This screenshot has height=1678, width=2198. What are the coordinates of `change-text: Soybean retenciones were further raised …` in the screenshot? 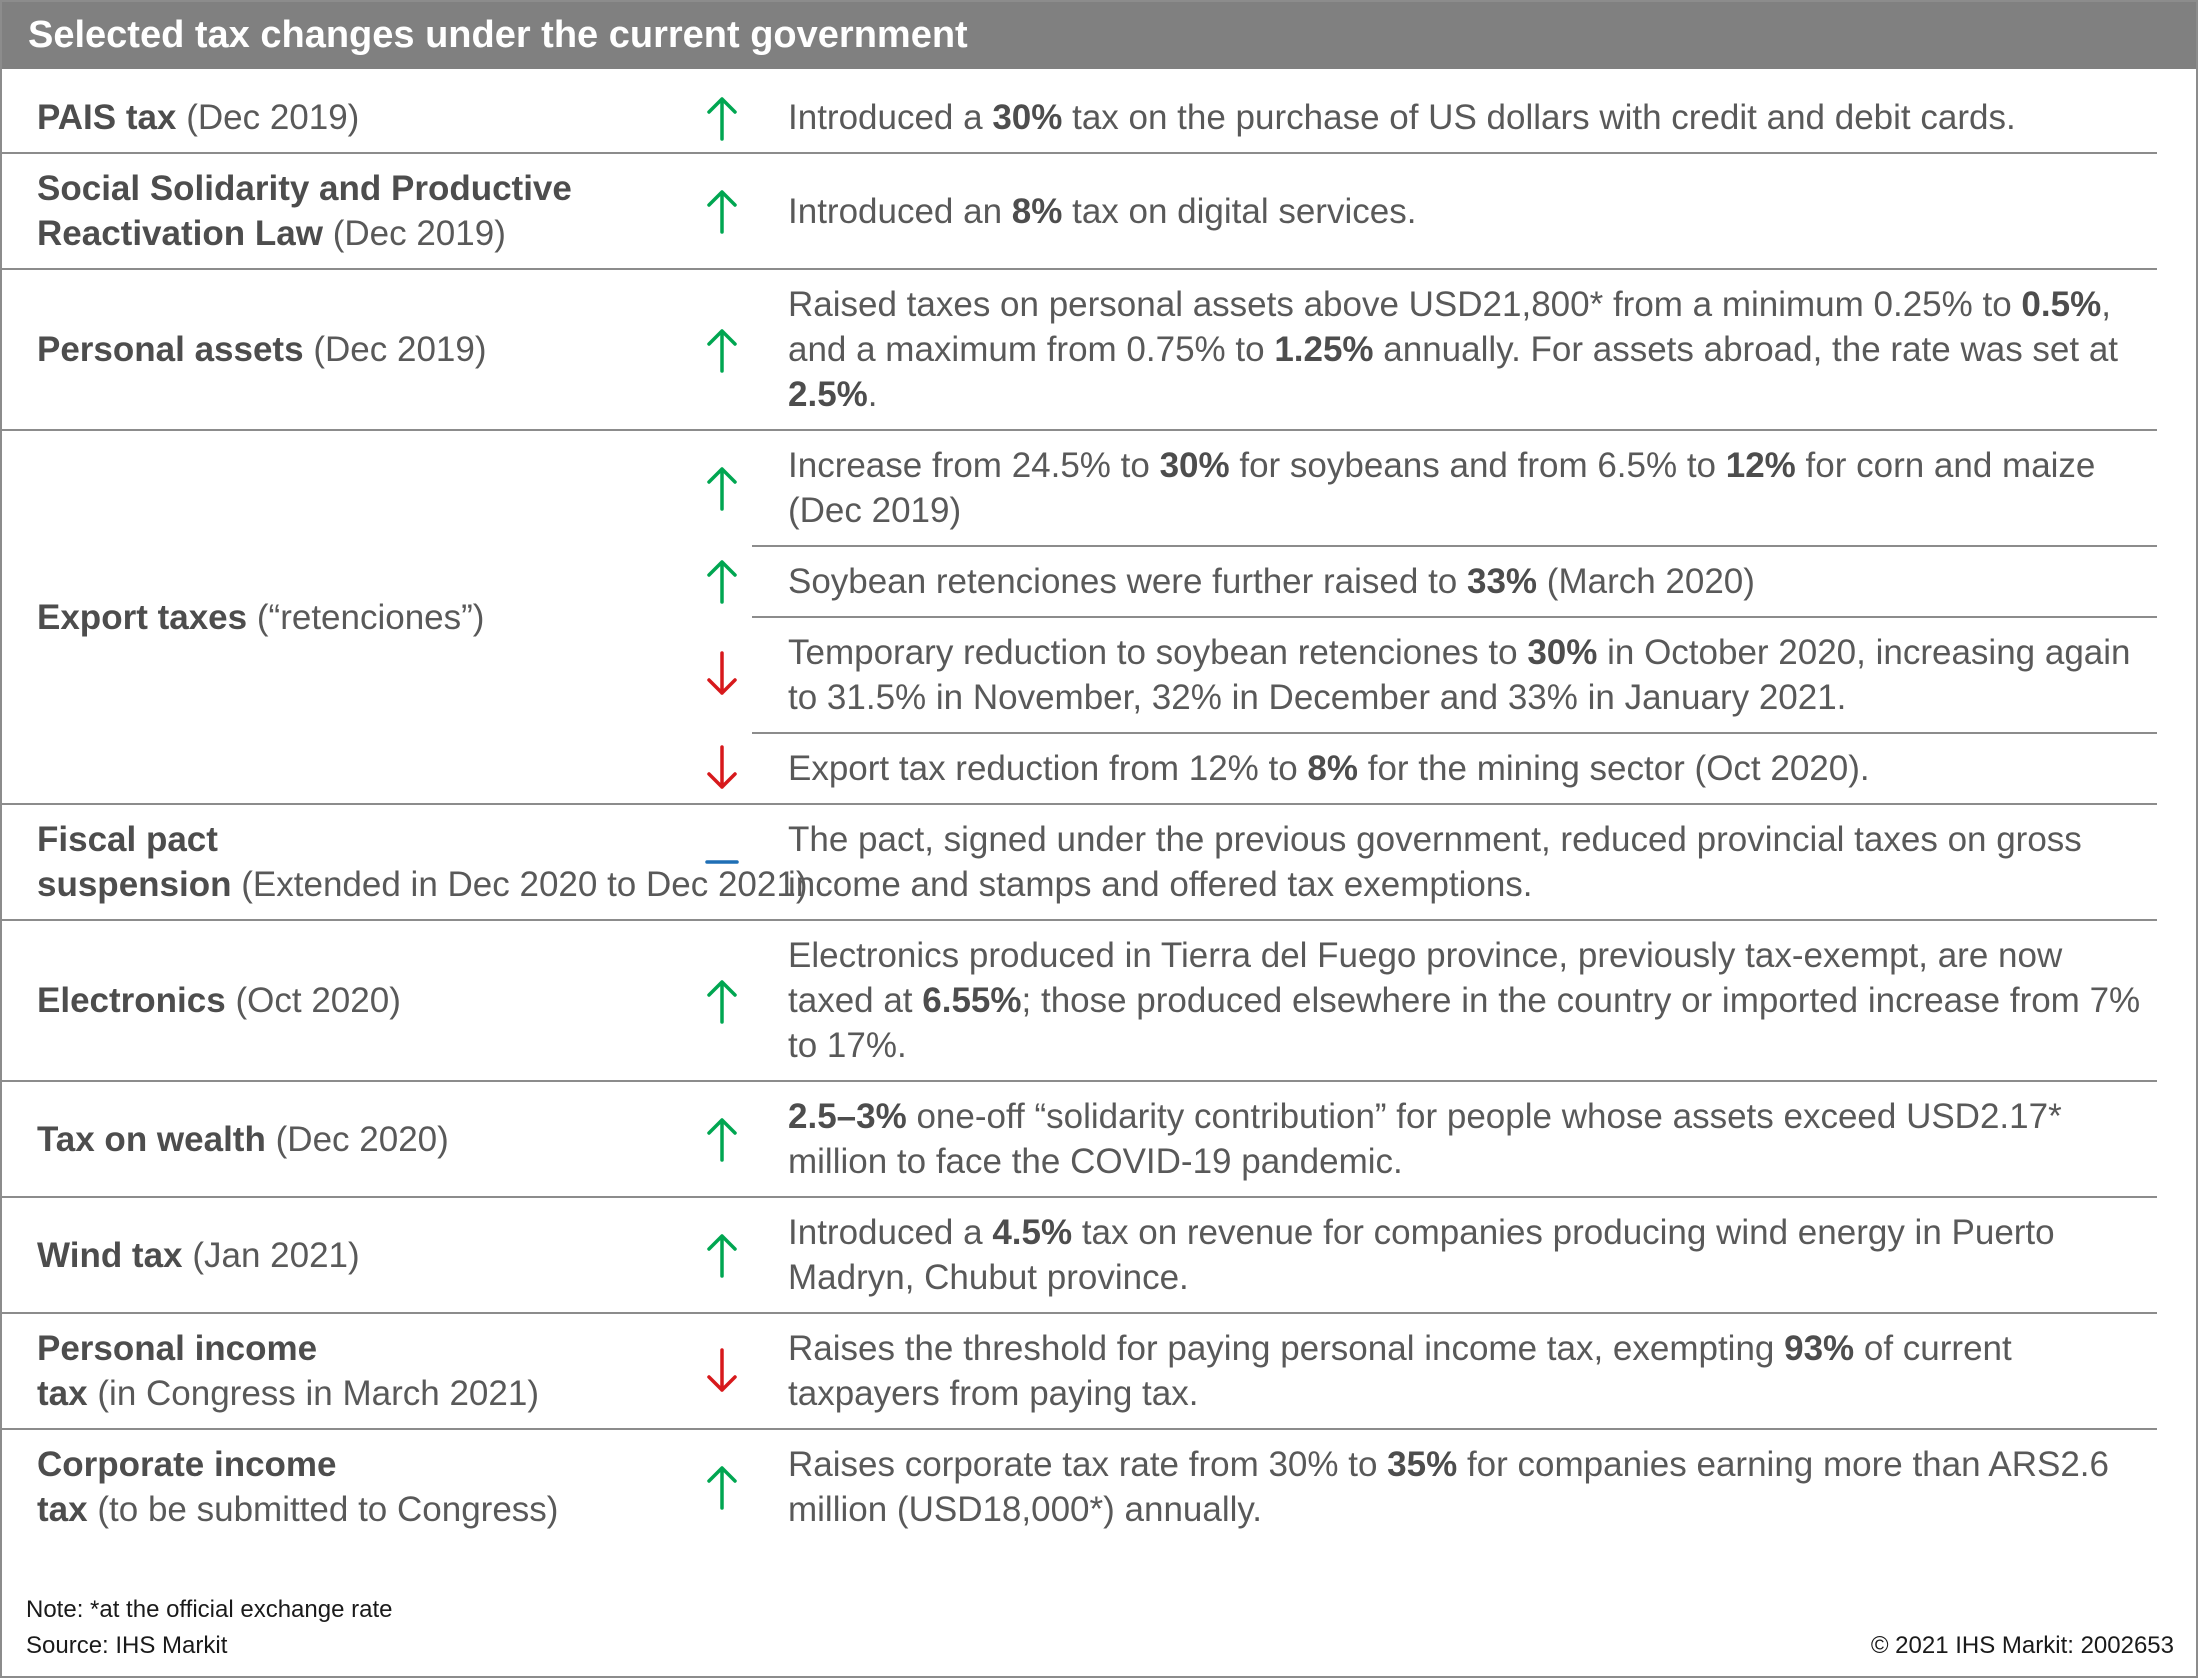 It's located at (1454, 580).